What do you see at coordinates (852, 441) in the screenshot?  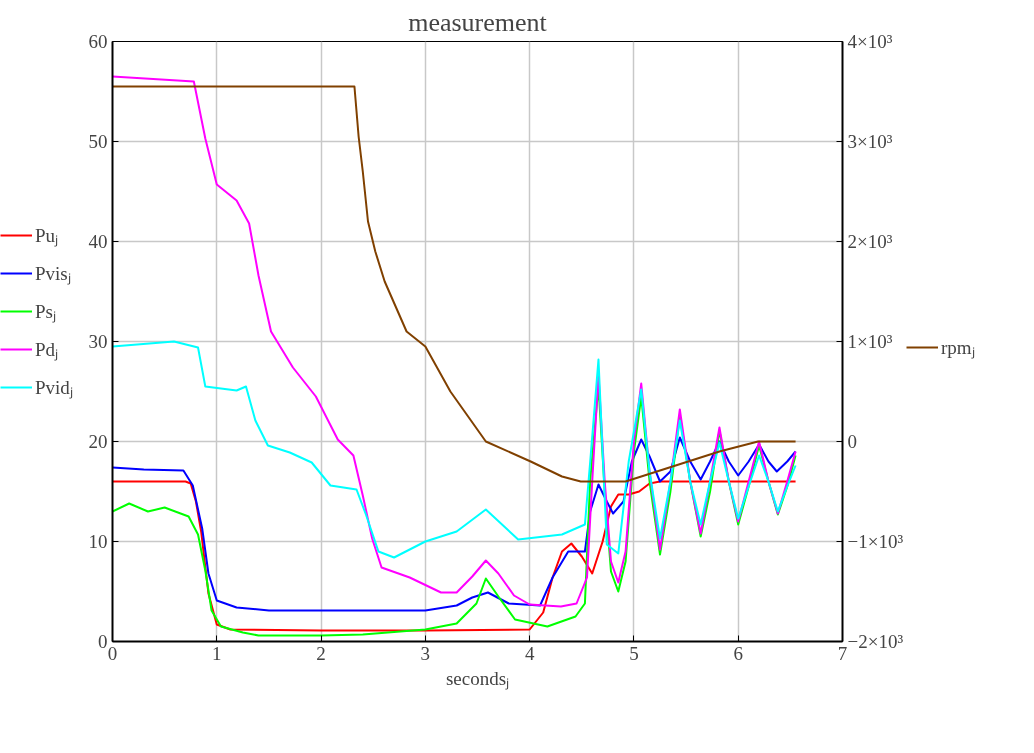 I see `y2-tick-label: 0` at bounding box center [852, 441].